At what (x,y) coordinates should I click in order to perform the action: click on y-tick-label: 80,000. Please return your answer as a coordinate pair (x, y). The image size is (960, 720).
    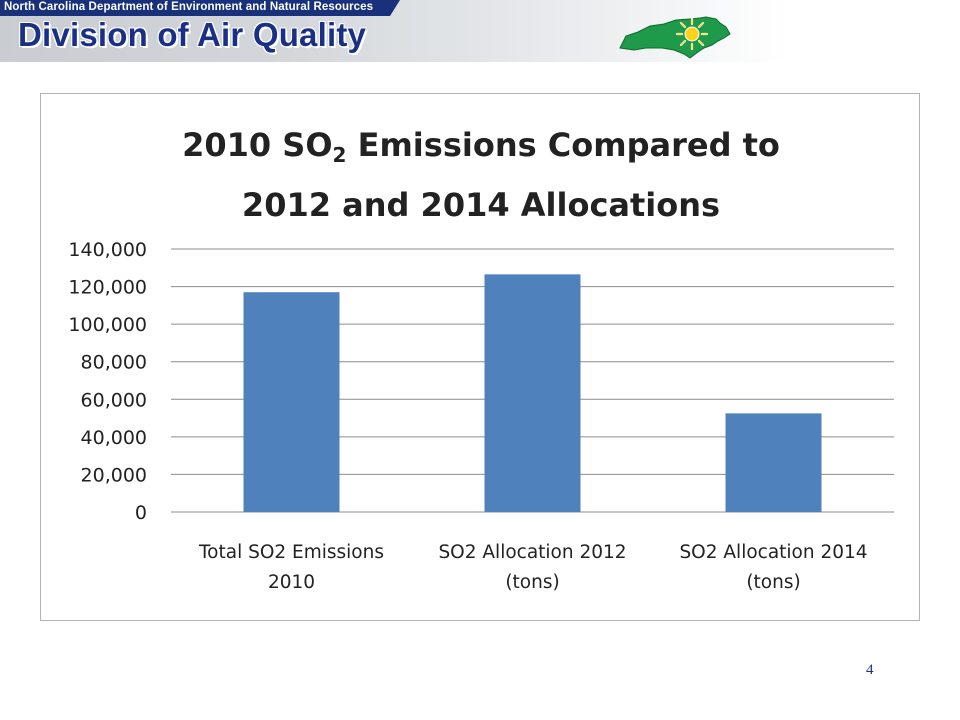
    Looking at the image, I should click on (114, 363).